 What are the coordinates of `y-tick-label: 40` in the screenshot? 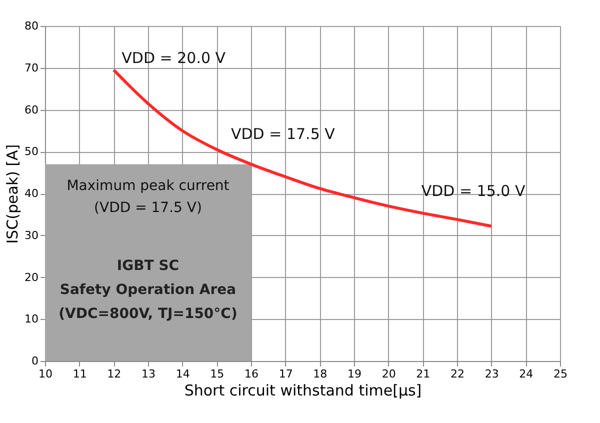 It's located at (31, 193).